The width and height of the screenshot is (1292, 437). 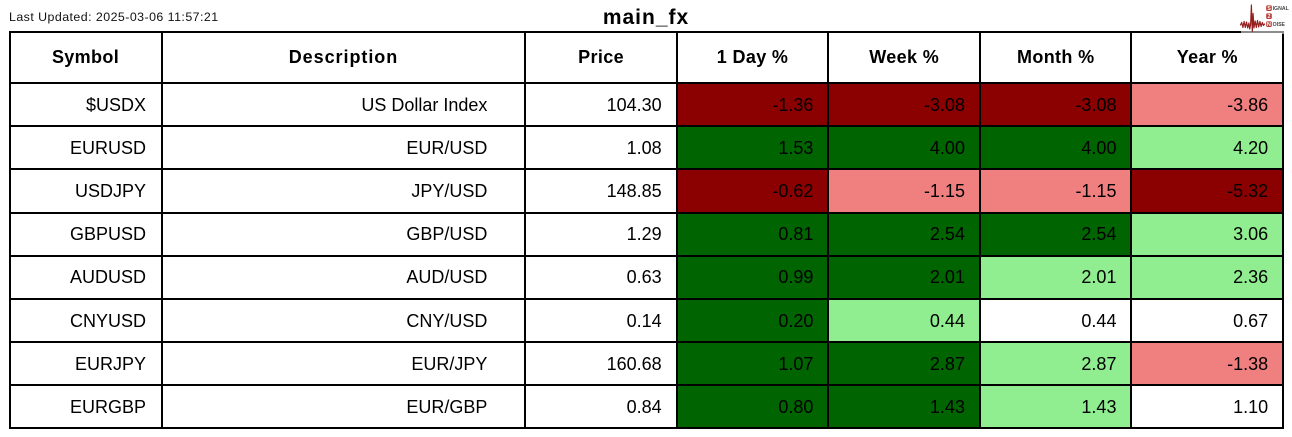 What do you see at coordinates (1279, 25) in the screenshot?
I see `svg-text: OISE` at bounding box center [1279, 25].